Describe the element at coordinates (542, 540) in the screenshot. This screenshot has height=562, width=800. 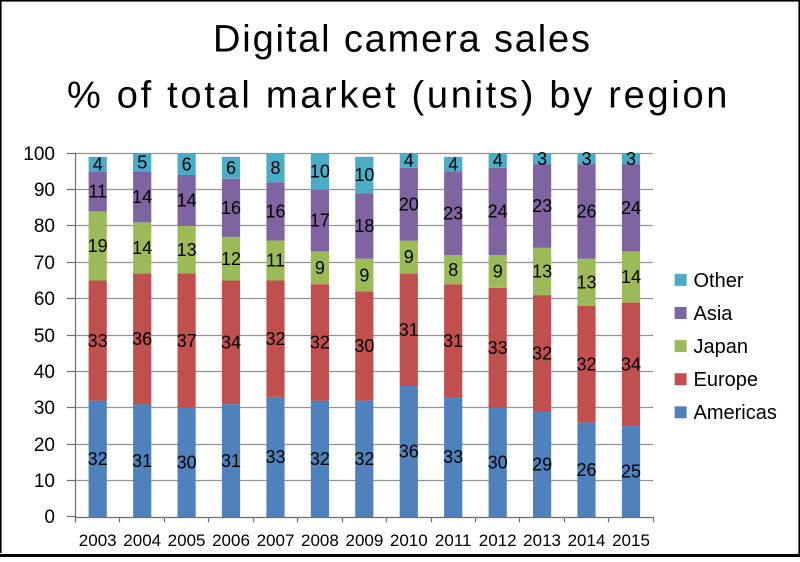
I see `svg-text: 2013` at that location.